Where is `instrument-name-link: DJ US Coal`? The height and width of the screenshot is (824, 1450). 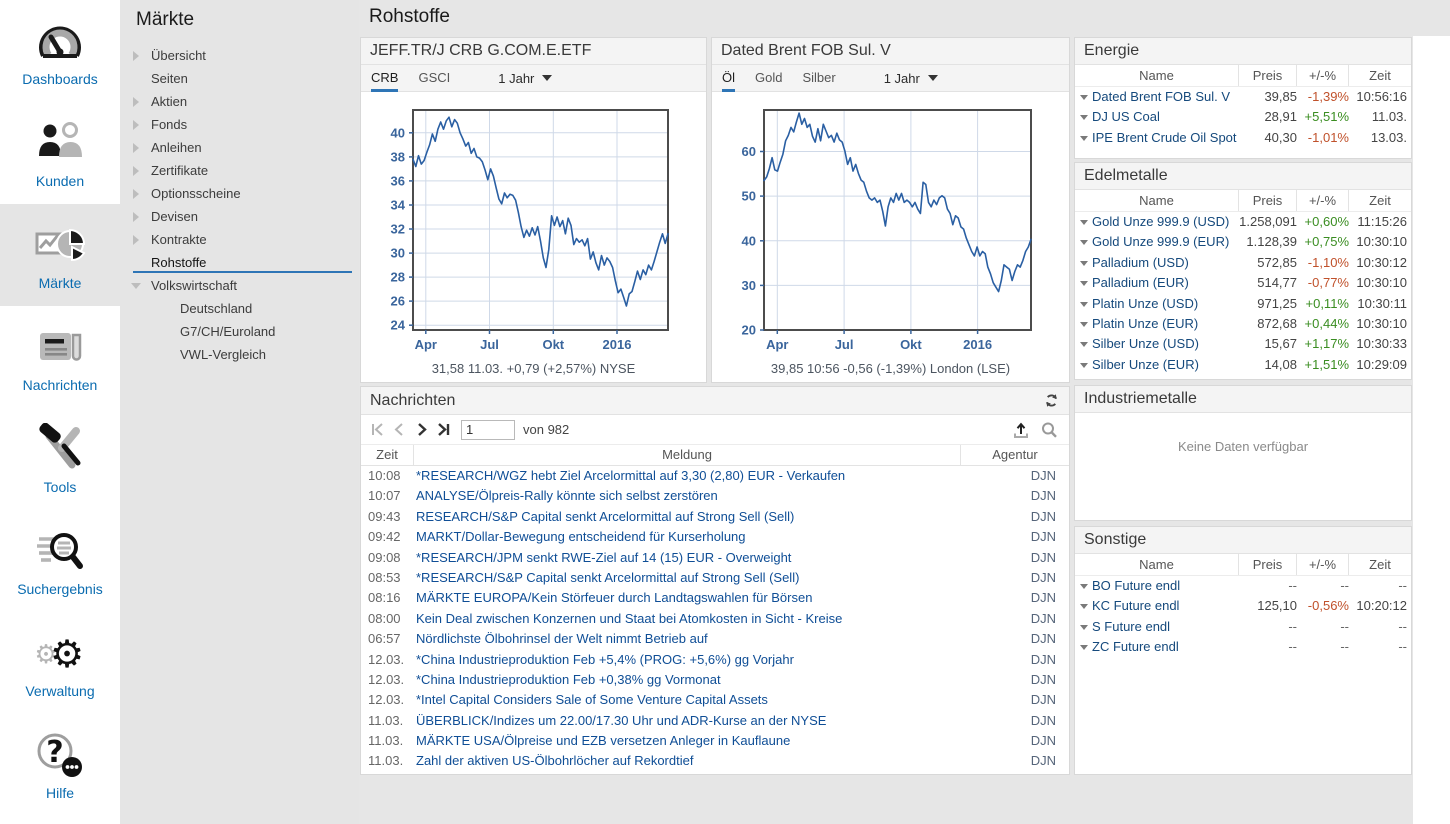
instrument-name-link: DJ US Coal is located at coordinates (1157, 117).